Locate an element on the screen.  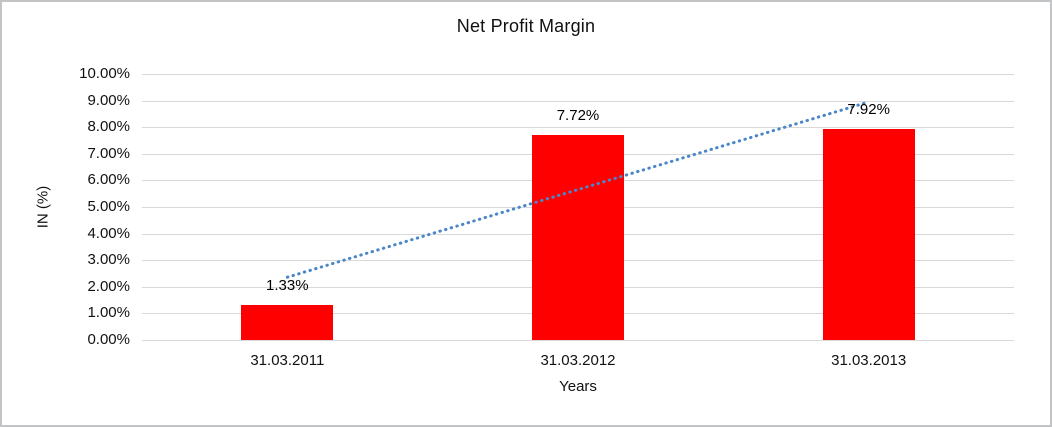
y-tick-label: 10.00% is located at coordinates (104, 73).